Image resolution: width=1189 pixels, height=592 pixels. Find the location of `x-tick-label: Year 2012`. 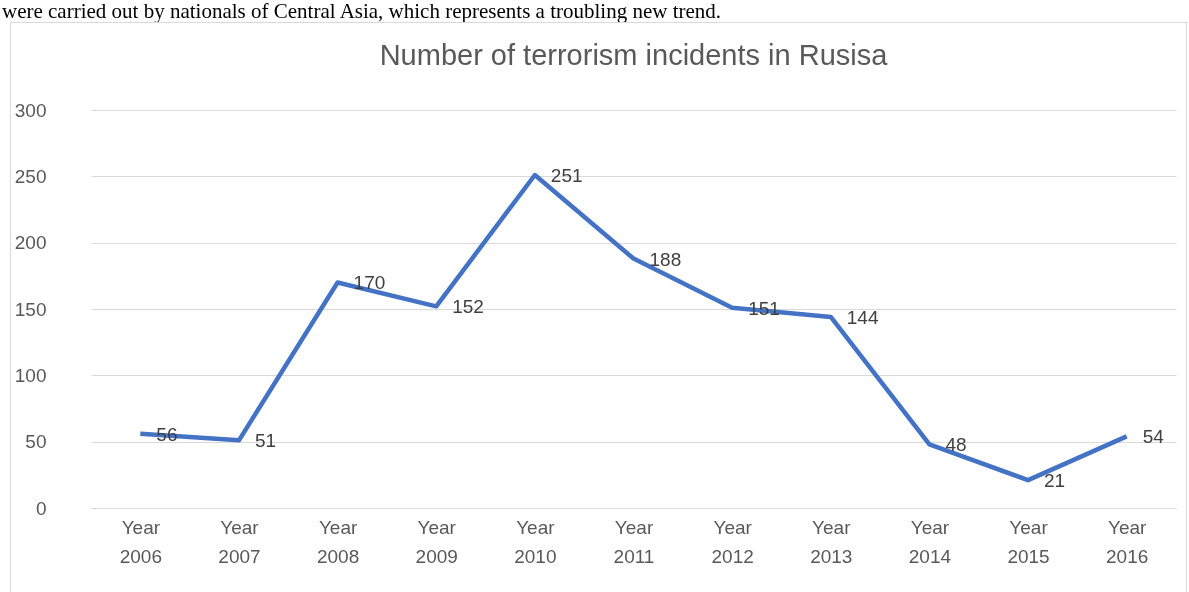

x-tick-label: Year 2012 is located at coordinates (732, 541).